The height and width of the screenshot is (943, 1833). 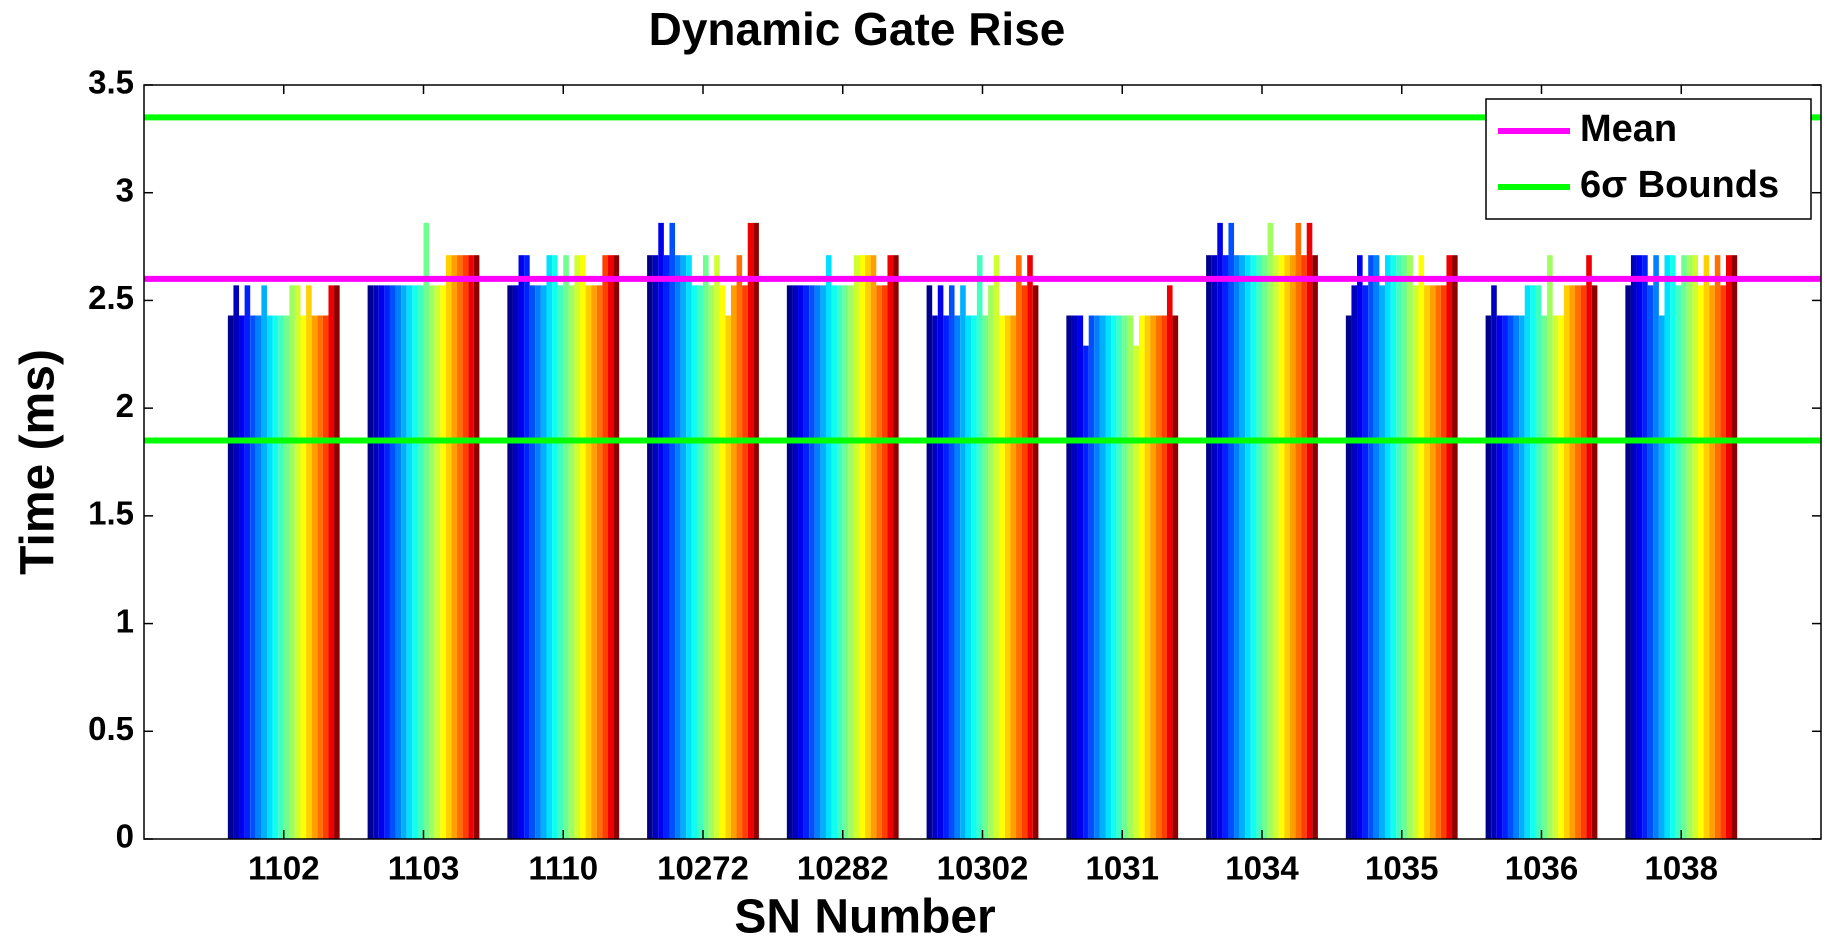 What do you see at coordinates (563, 868) in the screenshot?
I see `x-tick-label: 1110` at bounding box center [563, 868].